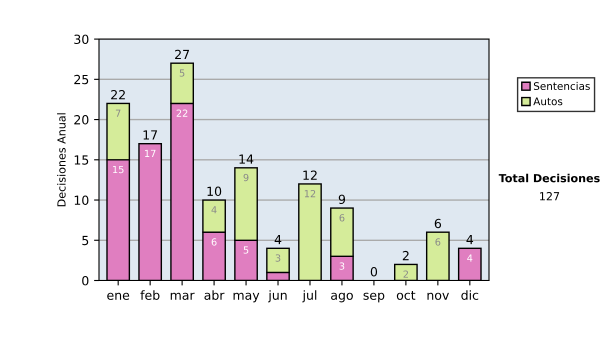 This screenshot has height=340, width=600. Describe the element at coordinates (215, 191) in the screenshot. I see `total-label: 10` at that location.